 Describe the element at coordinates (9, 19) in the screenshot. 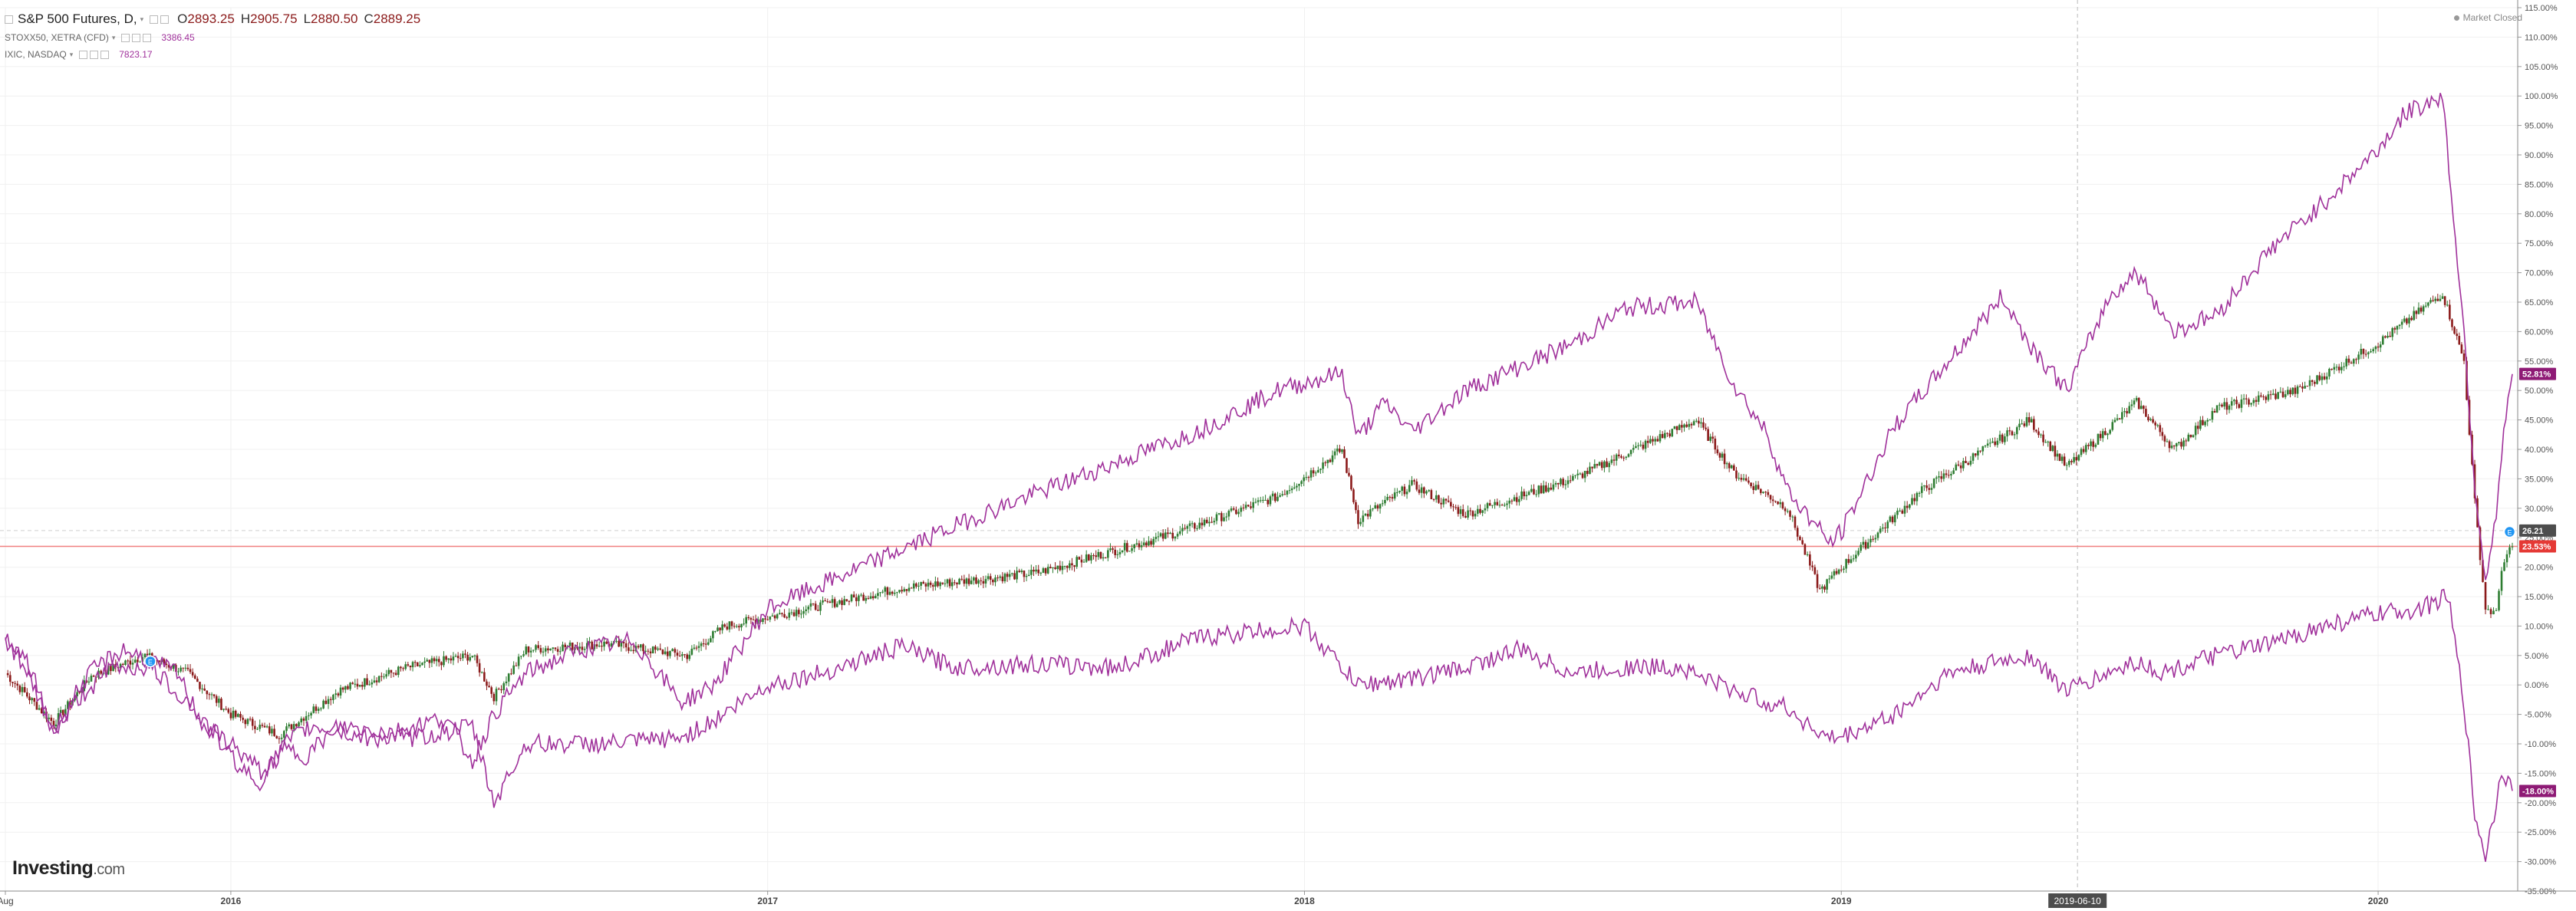

I see `collapse-toggle` at that location.